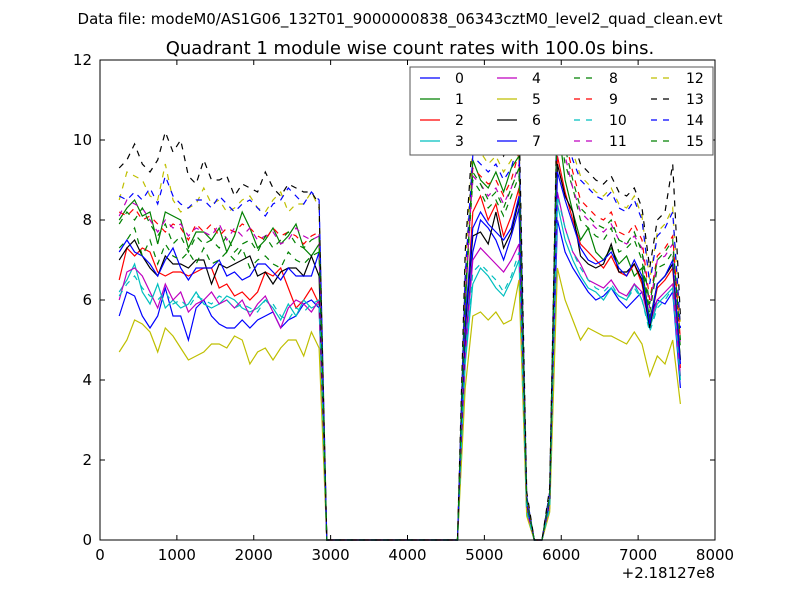 This screenshot has width=800, height=604. What do you see at coordinates (695, 121) in the screenshot?
I see `legend-label-14: 14` at bounding box center [695, 121].